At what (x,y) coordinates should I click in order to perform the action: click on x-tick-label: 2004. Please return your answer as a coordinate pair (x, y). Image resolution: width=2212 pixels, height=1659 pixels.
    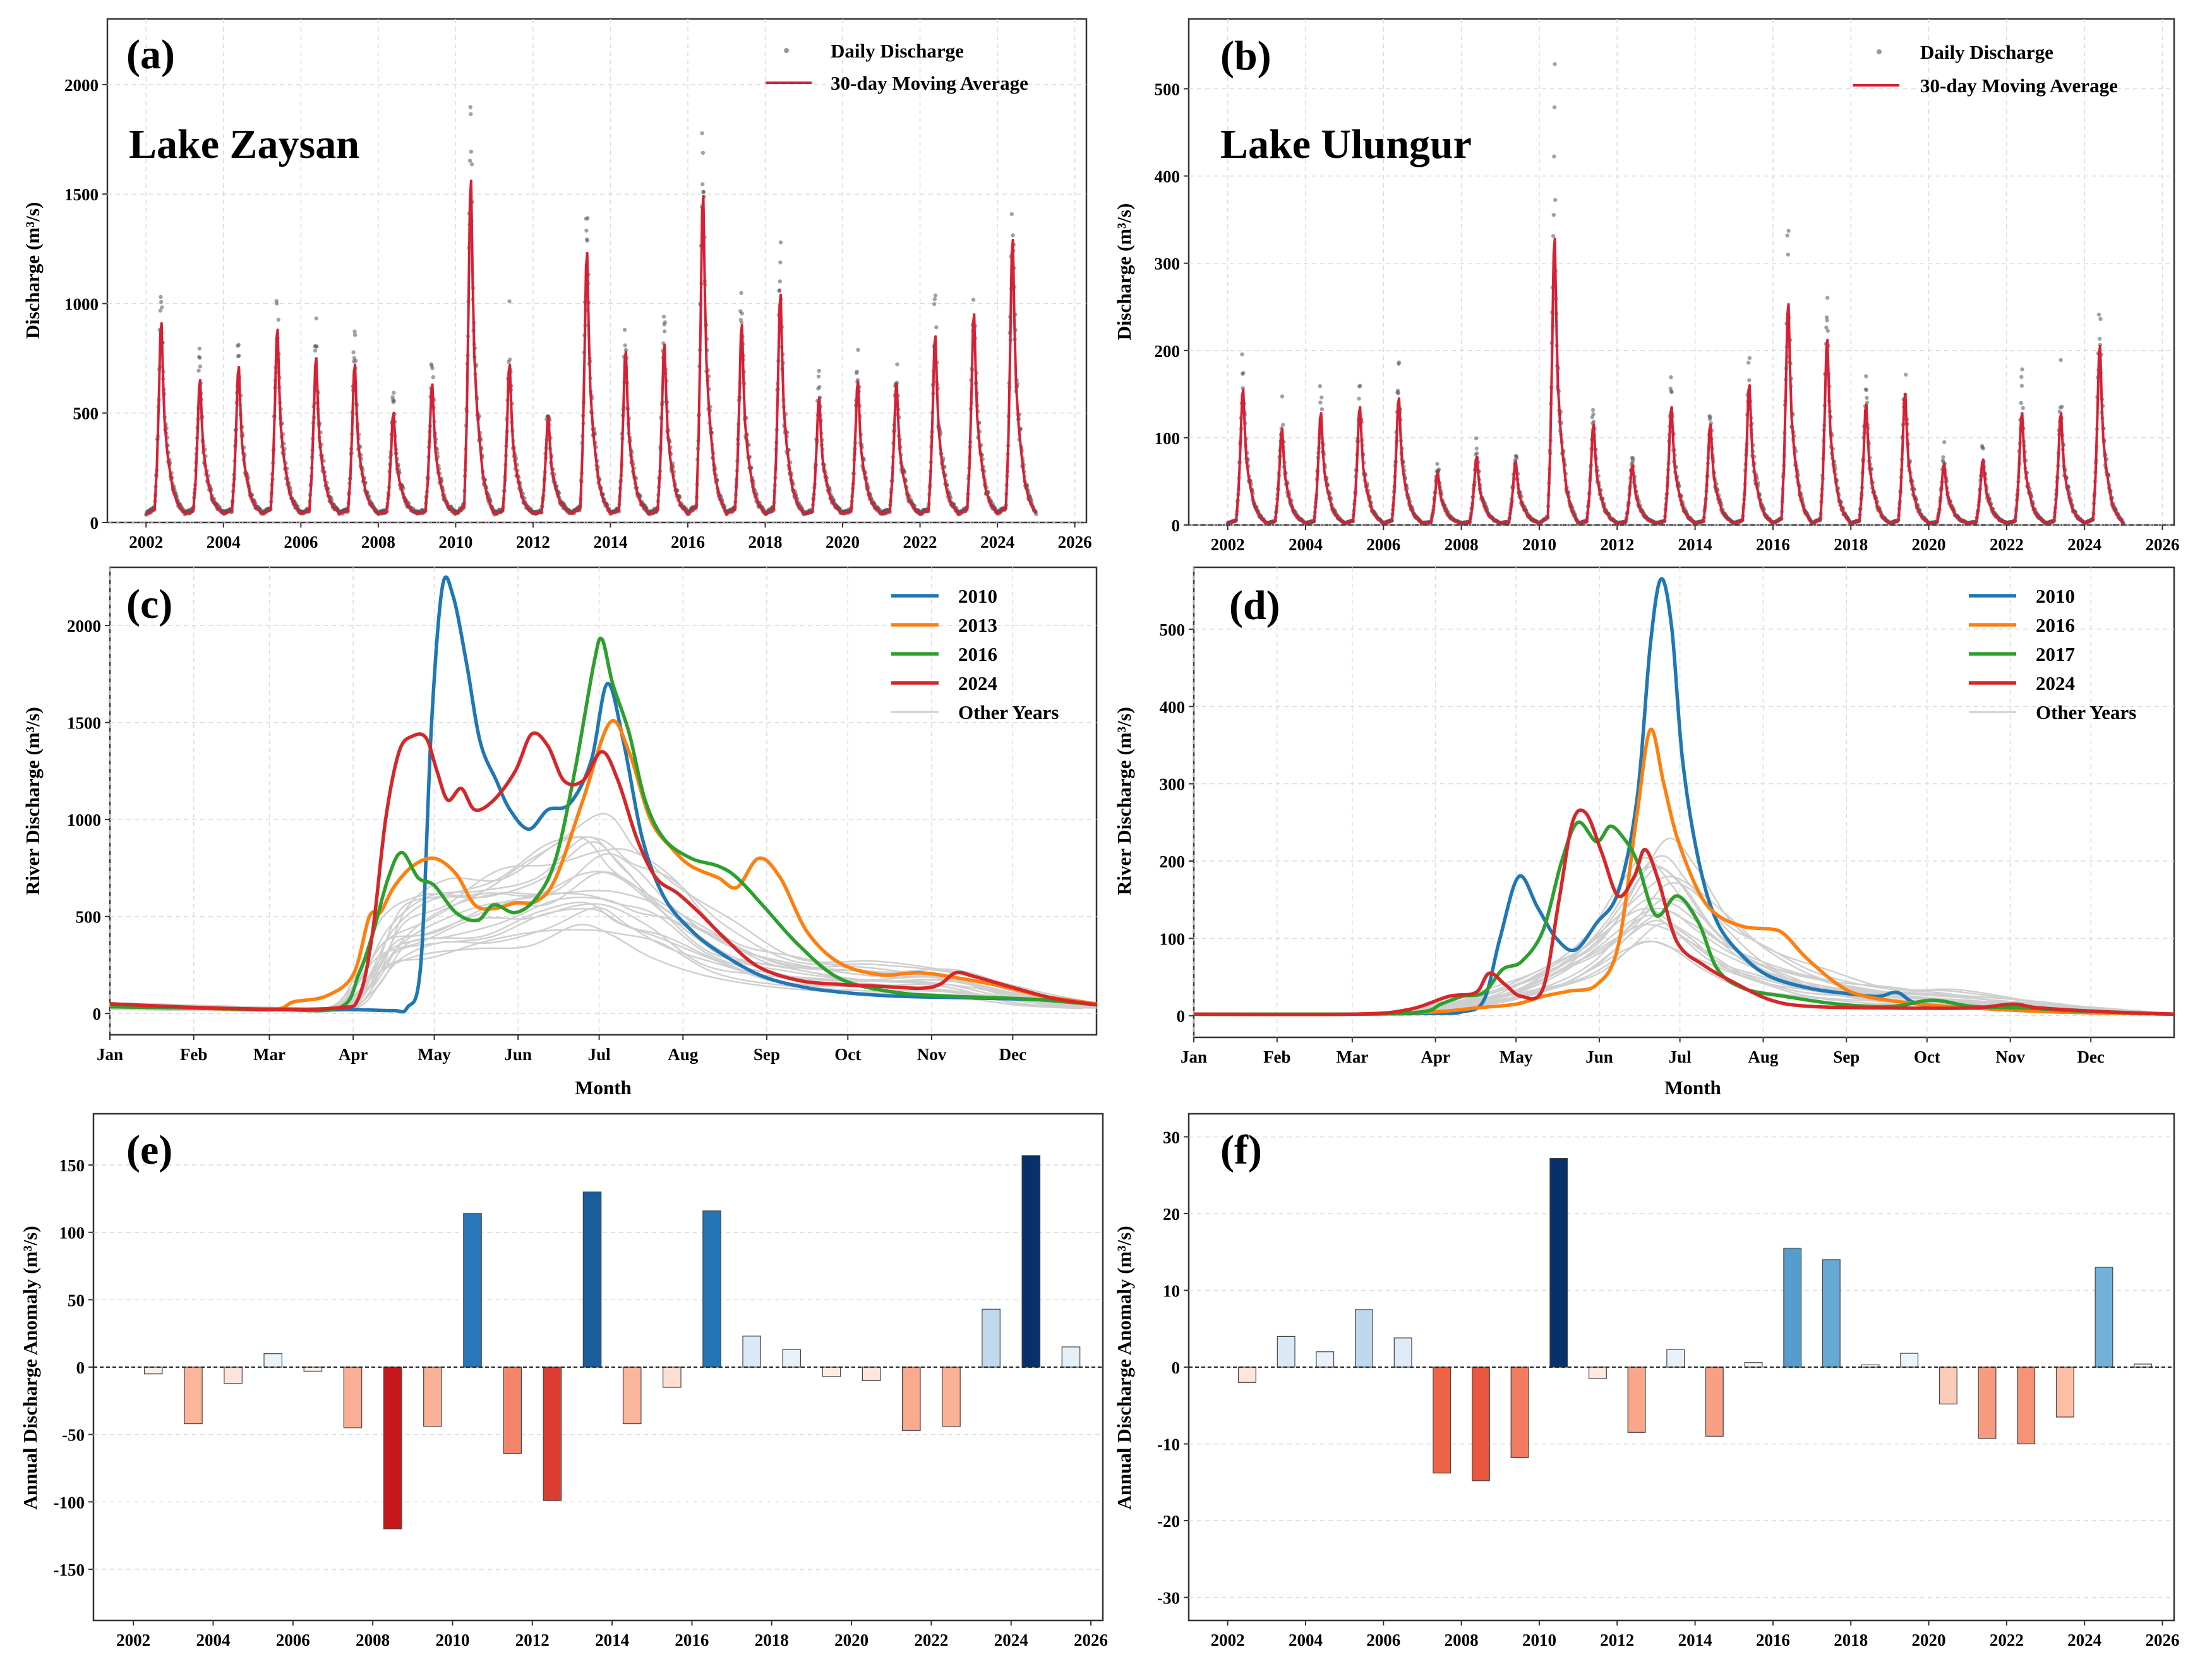
    Looking at the image, I should click on (213, 1640).